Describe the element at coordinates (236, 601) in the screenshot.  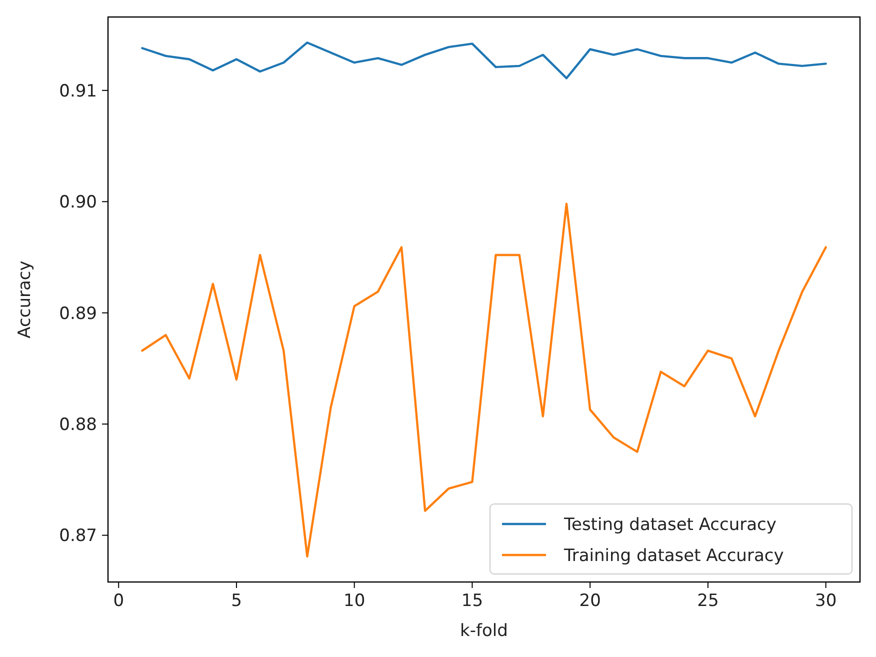
I see `x-tick-label: 5` at that location.